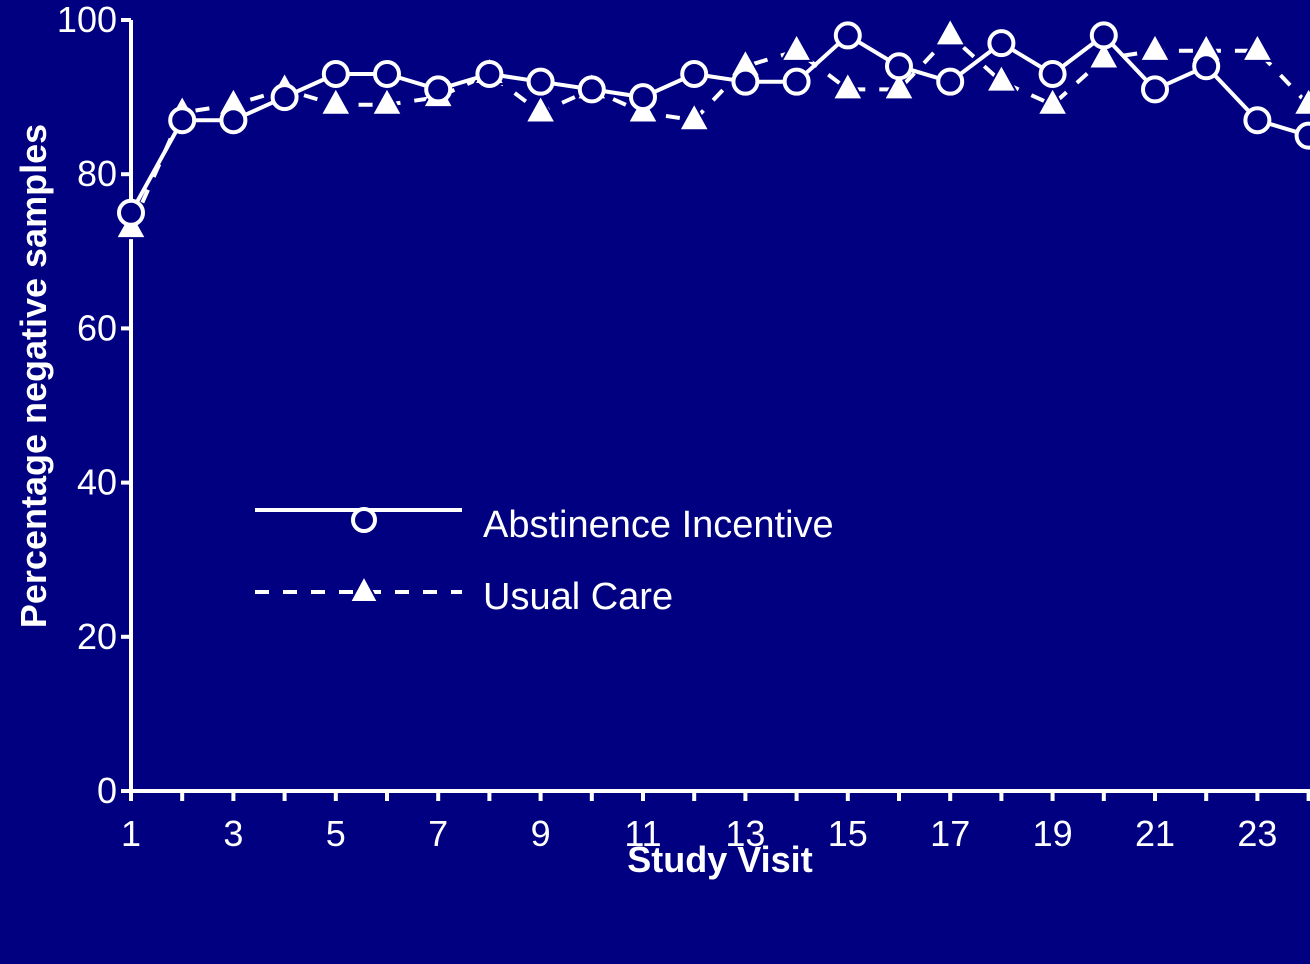 The width and height of the screenshot is (1310, 964). Describe the element at coordinates (131, 833) in the screenshot. I see `x-tick-label-1: 1` at that location.